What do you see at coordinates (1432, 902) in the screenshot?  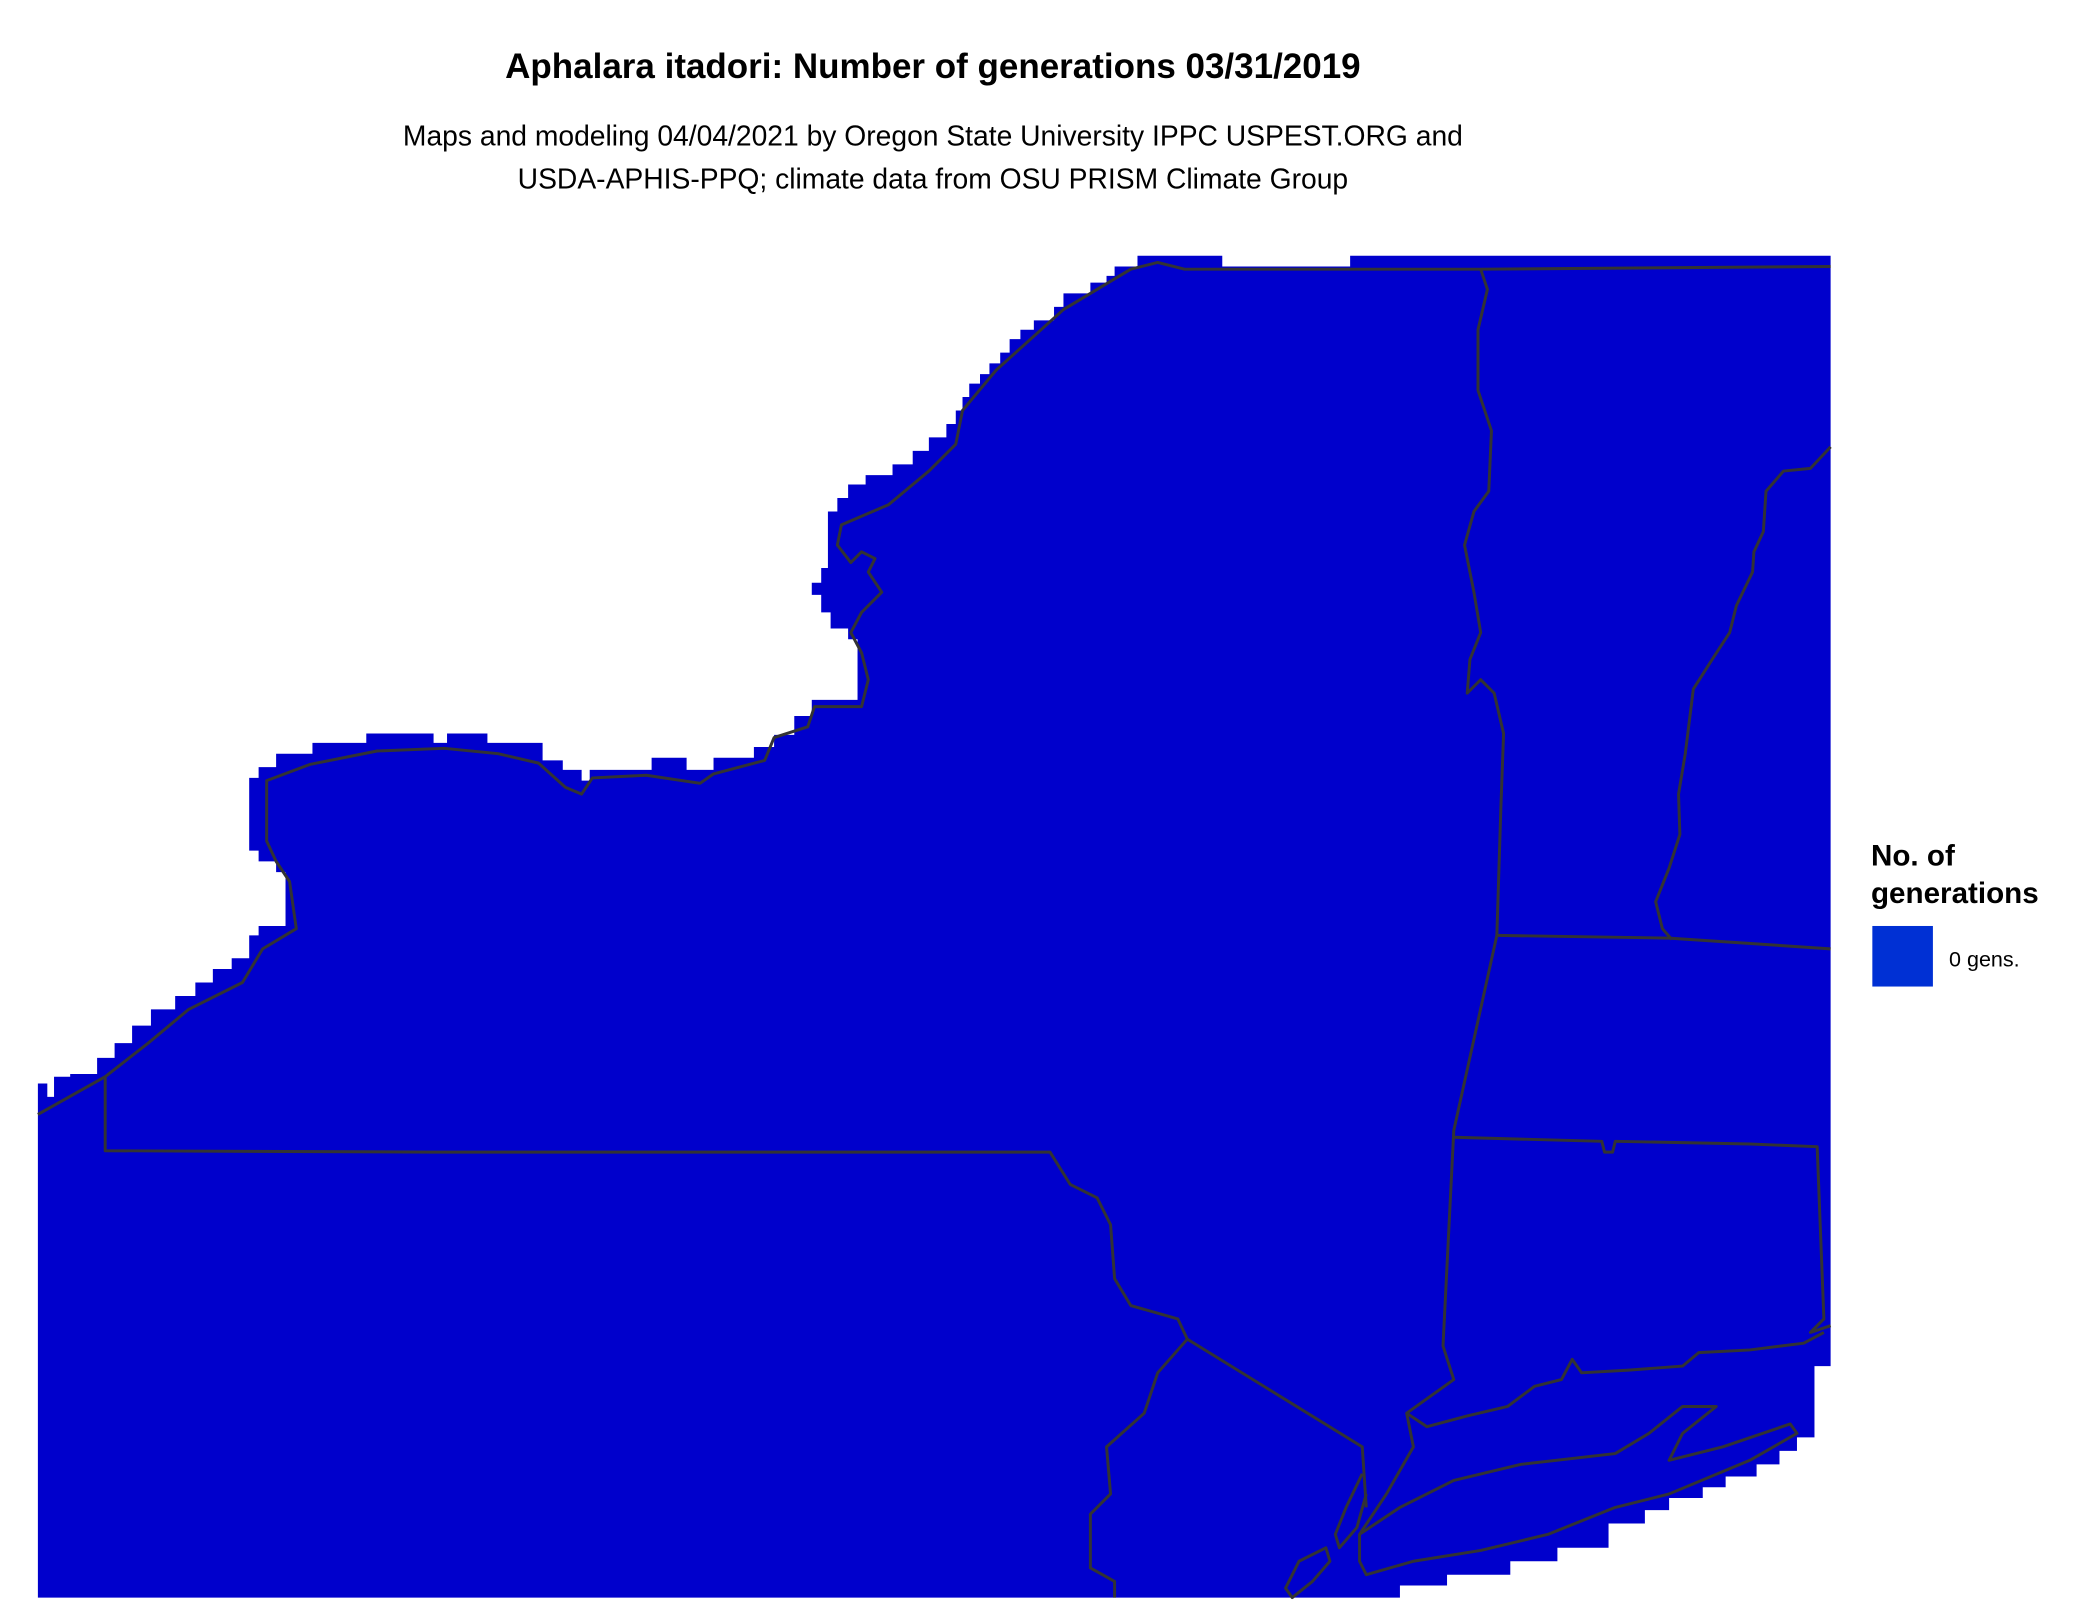 I see `ny-vt-ma-ct-border` at bounding box center [1432, 902].